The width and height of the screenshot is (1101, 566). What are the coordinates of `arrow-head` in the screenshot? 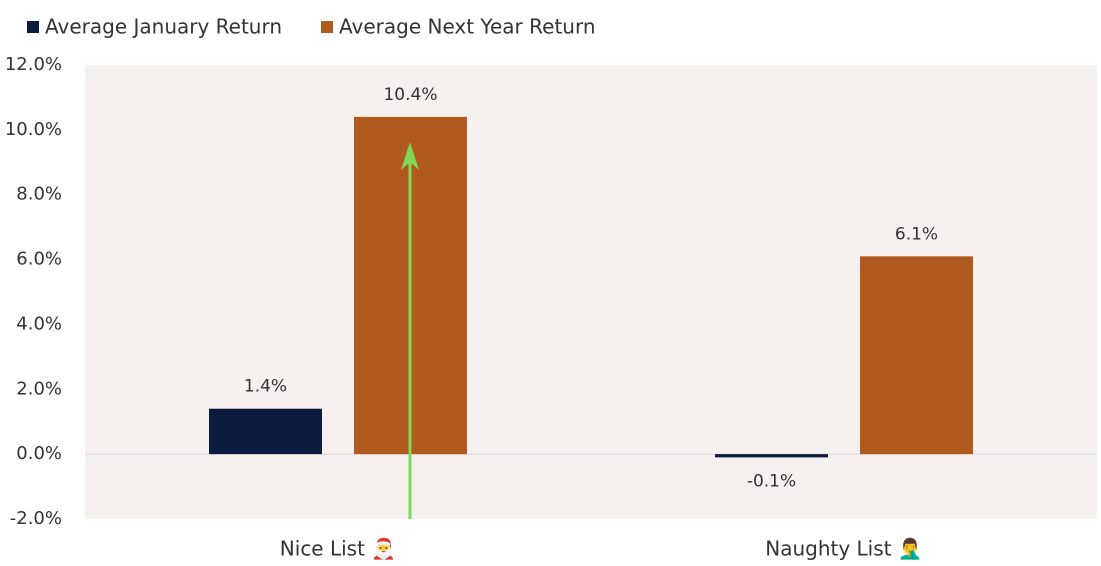 It's located at (410, 156).